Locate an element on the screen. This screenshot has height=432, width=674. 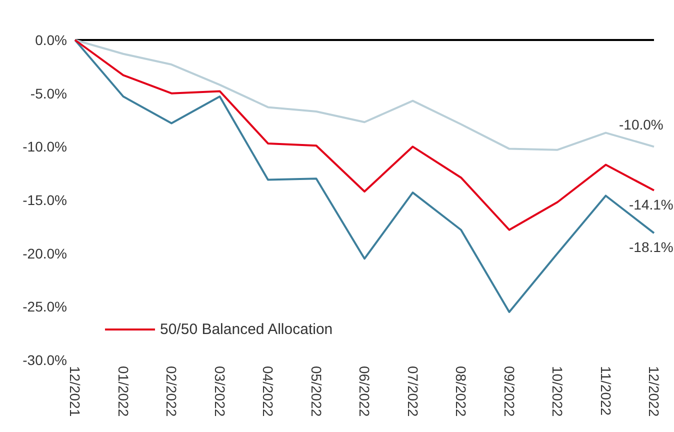
x-tick-label: 06/2022 is located at coordinates (364, 391).